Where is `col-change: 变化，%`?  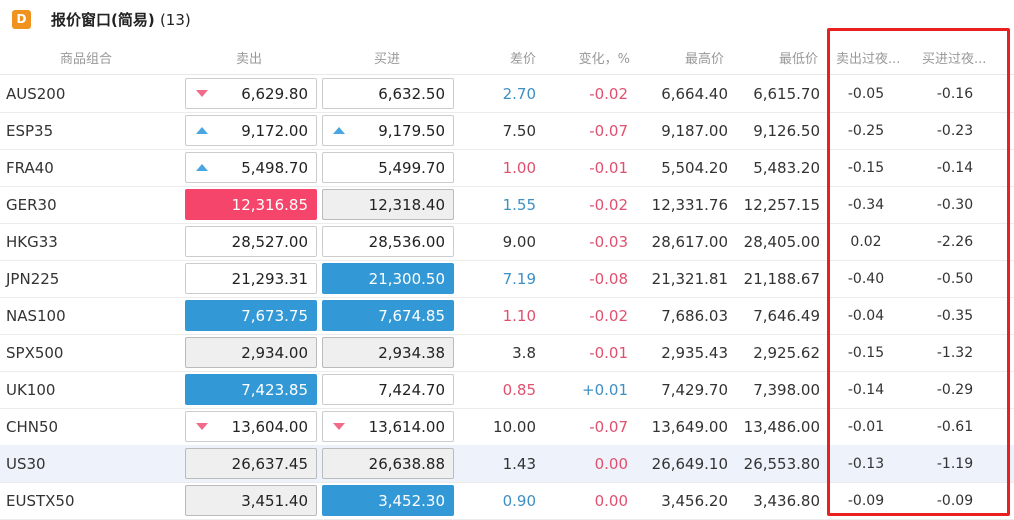 col-change: 变化，% is located at coordinates (604, 59).